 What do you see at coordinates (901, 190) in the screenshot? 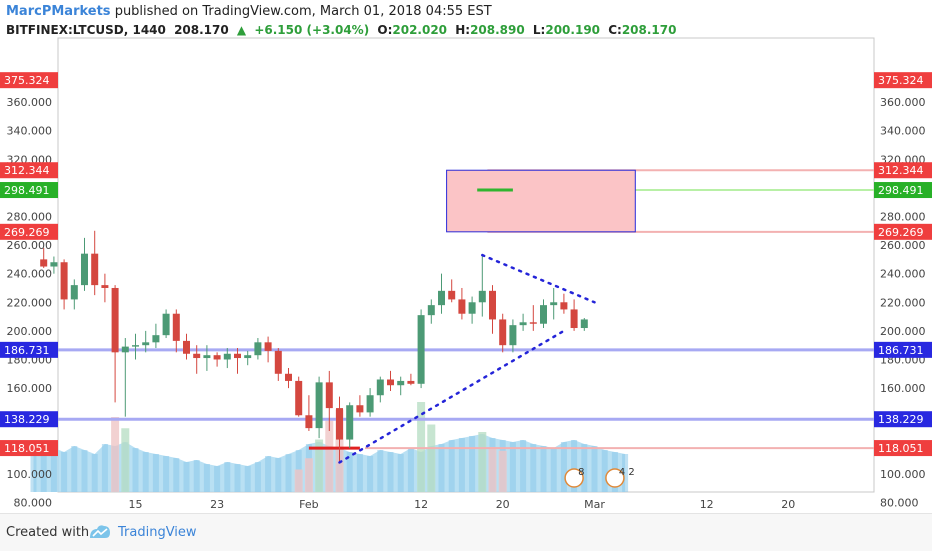
I see `level-label-right: 298.491` at bounding box center [901, 190].